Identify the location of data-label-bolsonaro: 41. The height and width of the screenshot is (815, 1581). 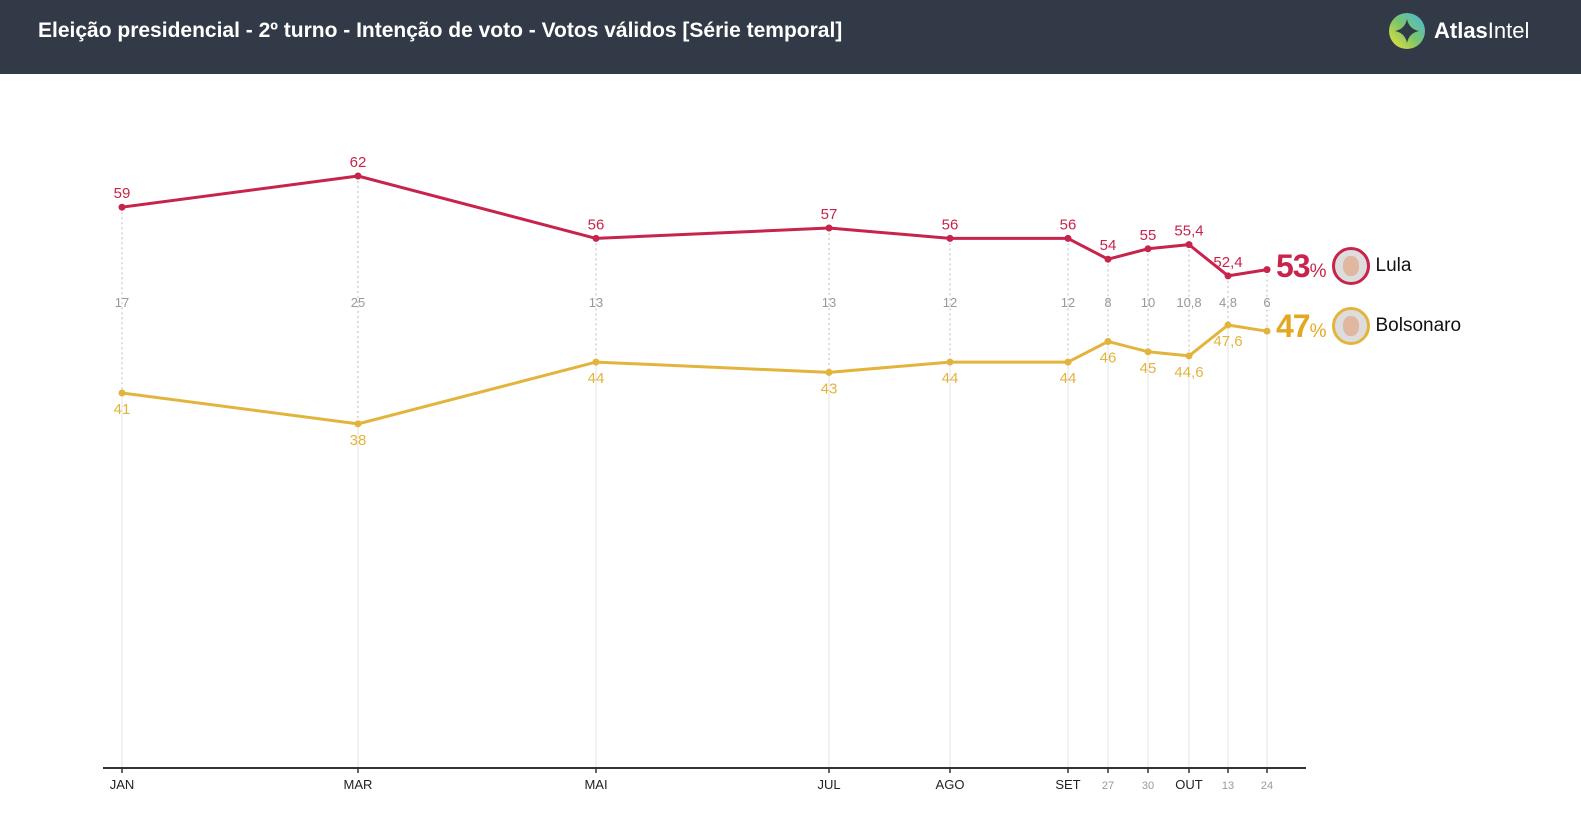
(122, 409).